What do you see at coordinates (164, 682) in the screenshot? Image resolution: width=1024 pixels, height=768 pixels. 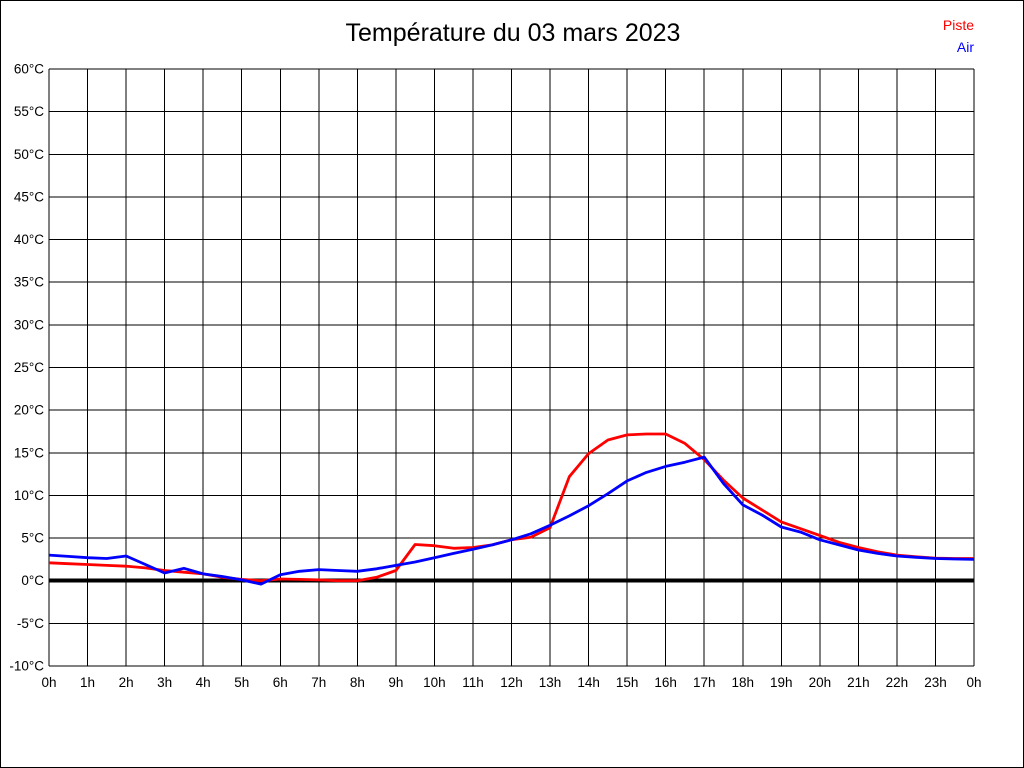 I see `x-tick-label: 3h` at bounding box center [164, 682].